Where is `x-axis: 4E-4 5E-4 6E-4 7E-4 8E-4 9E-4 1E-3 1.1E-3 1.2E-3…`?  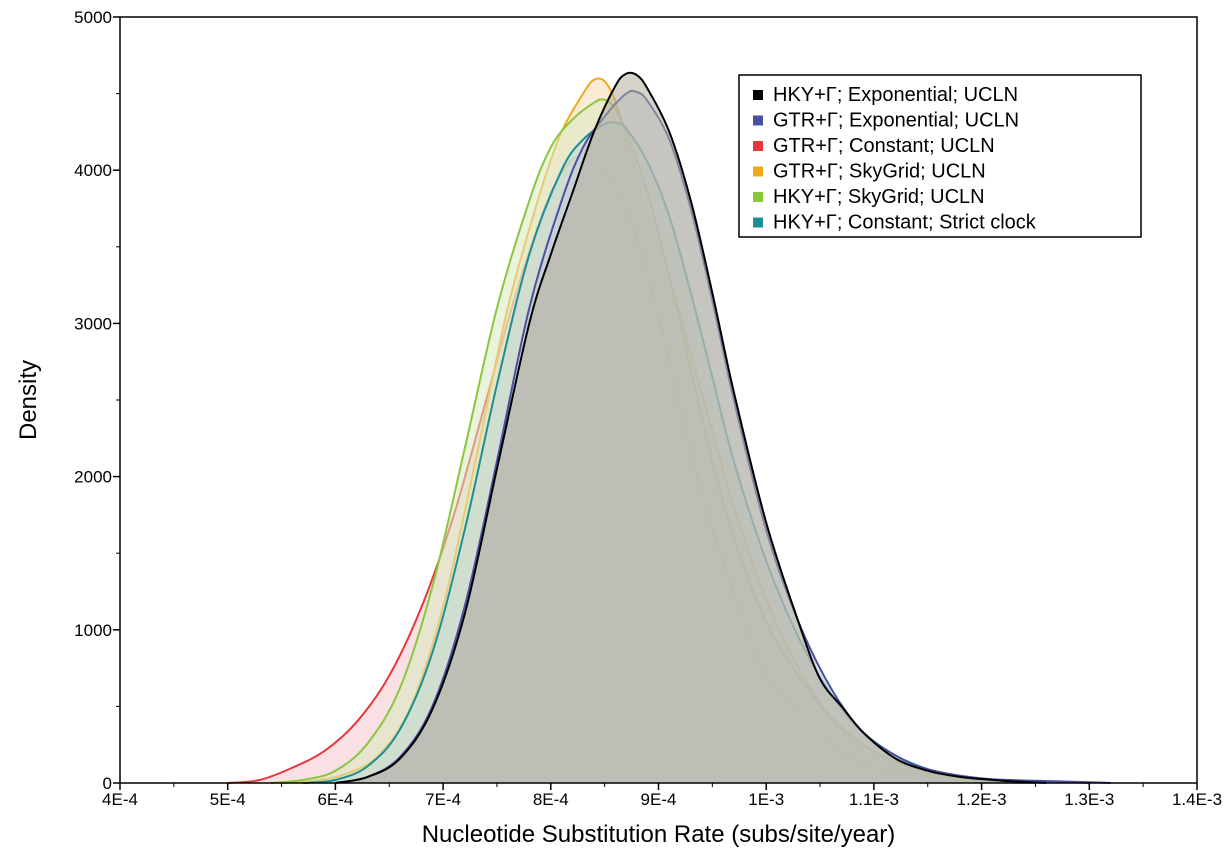 x-axis: 4E-4 5E-4 6E-4 7E-4 8E-4 9E-4 1E-3 1.1E-3 1.2E-3… is located at coordinates (662, 796).